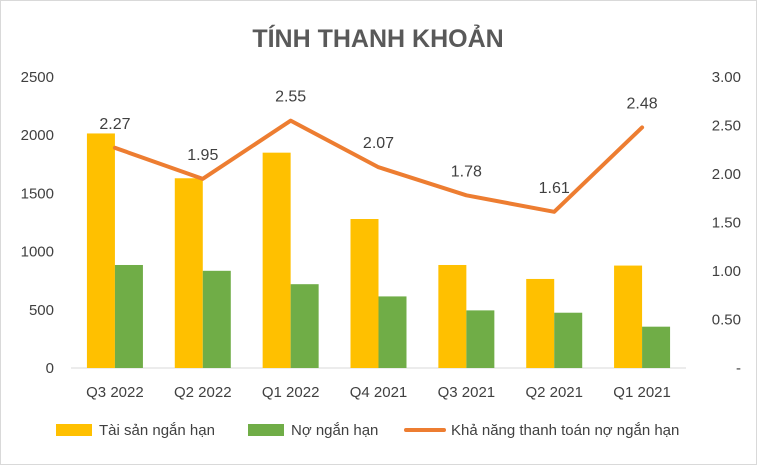 The height and width of the screenshot is (465, 757). Describe the element at coordinates (726, 271) in the screenshot. I see `right-tick-label: 1.00` at that location.